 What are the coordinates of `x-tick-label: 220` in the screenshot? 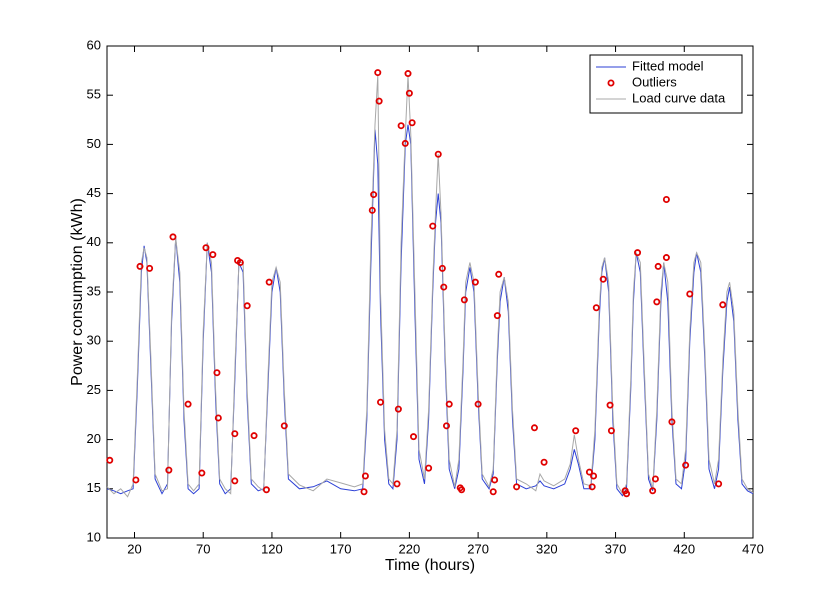 It's located at (410, 548).